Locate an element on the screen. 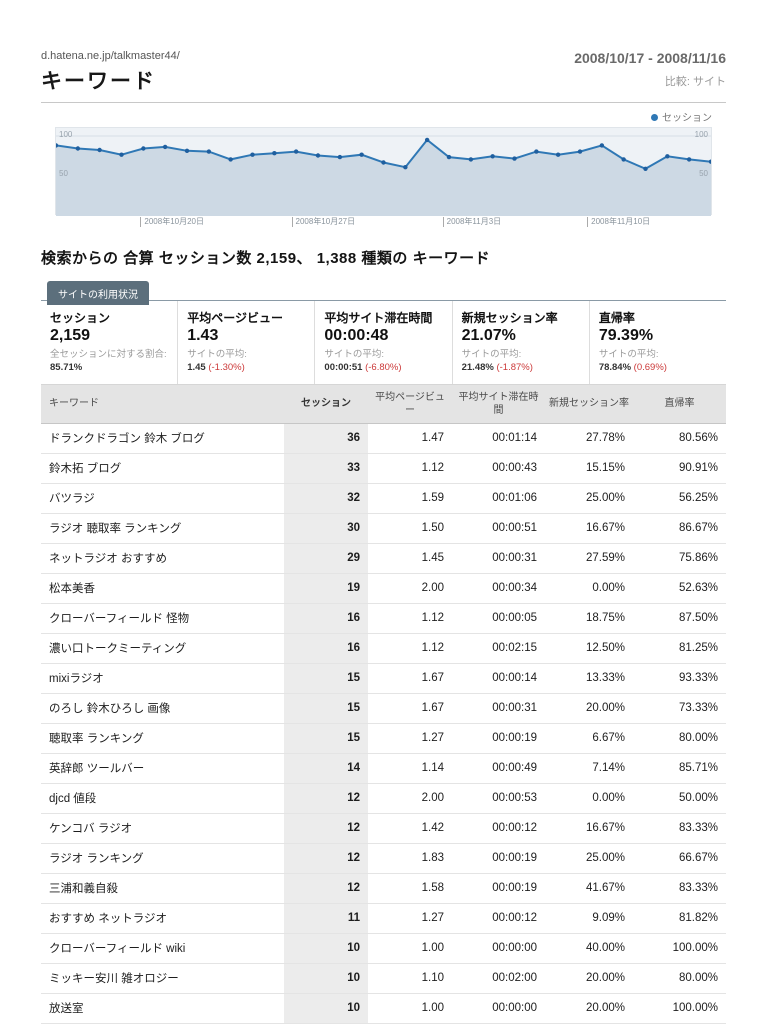 The image size is (768, 1024). metric-box-5: 直帰率 79.39% サイトの平均: 78.84% (0.69%) is located at coordinates (658, 342).